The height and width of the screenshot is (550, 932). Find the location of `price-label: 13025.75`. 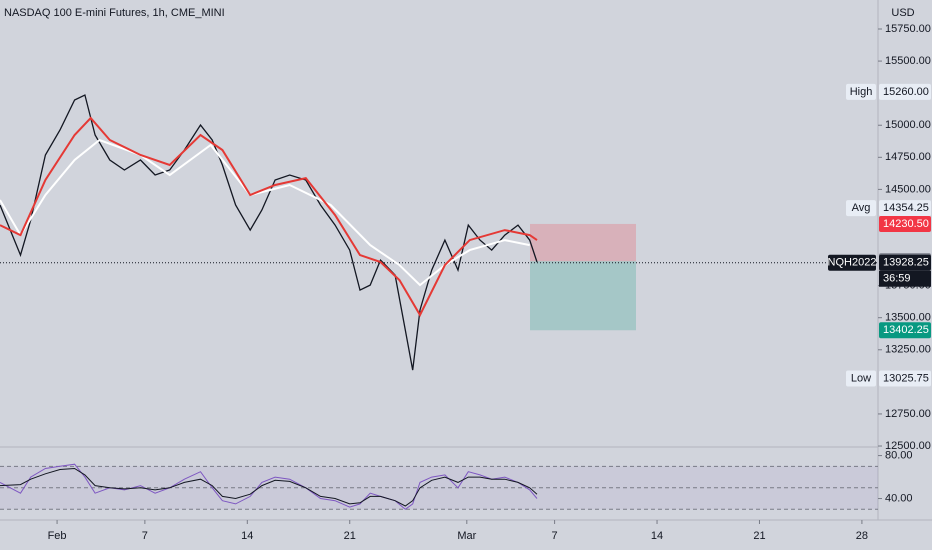

price-label: 13025.75 is located at coordinates (906, 378).